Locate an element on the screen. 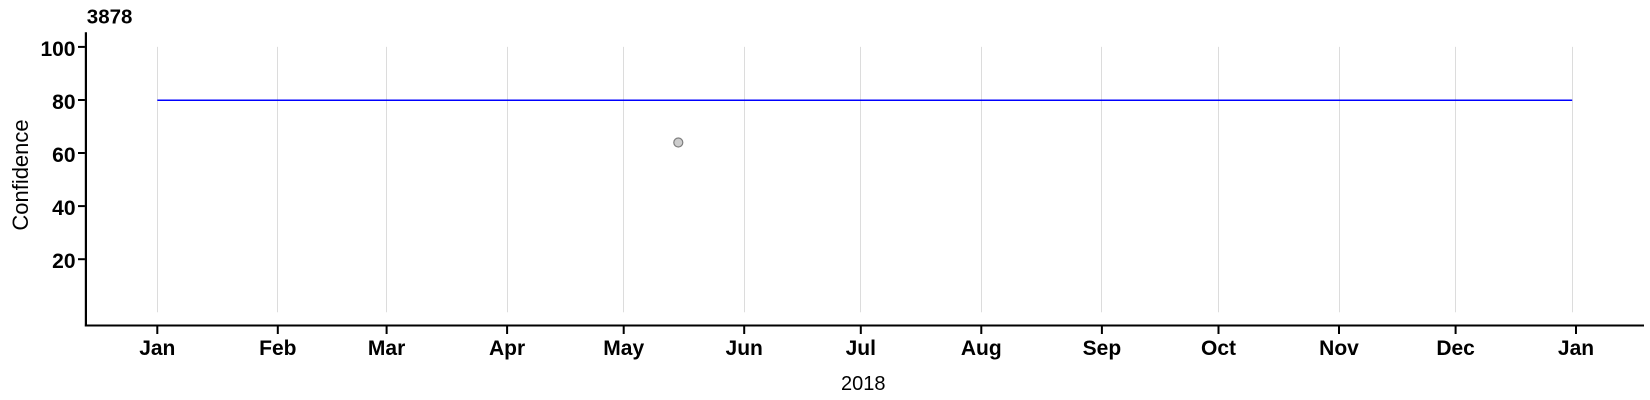  svg-text: Apr is located at coordinates (507, 348).